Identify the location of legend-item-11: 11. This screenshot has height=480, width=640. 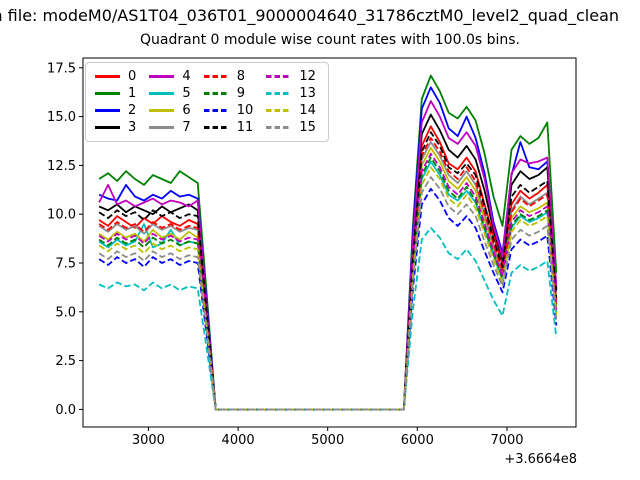
(230, 127).